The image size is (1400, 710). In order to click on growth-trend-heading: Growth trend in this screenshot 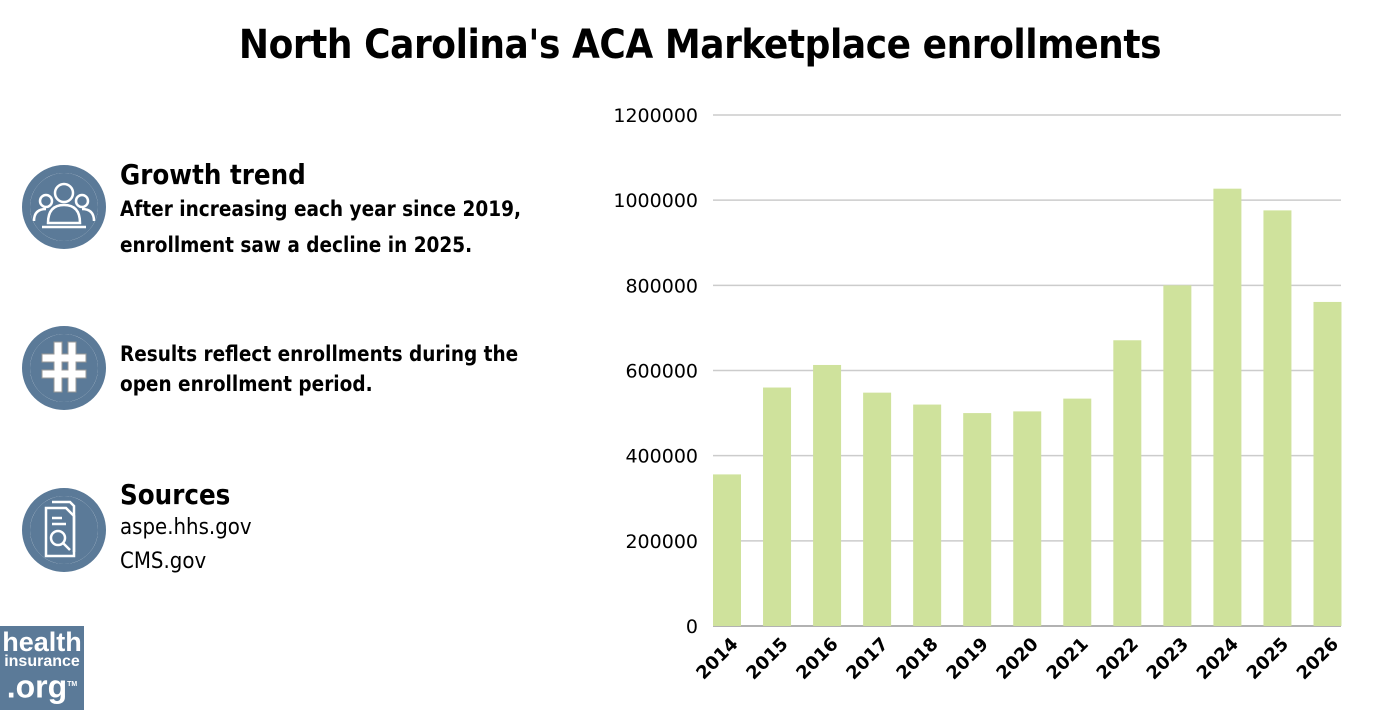, I will do `click(213, 174)`.